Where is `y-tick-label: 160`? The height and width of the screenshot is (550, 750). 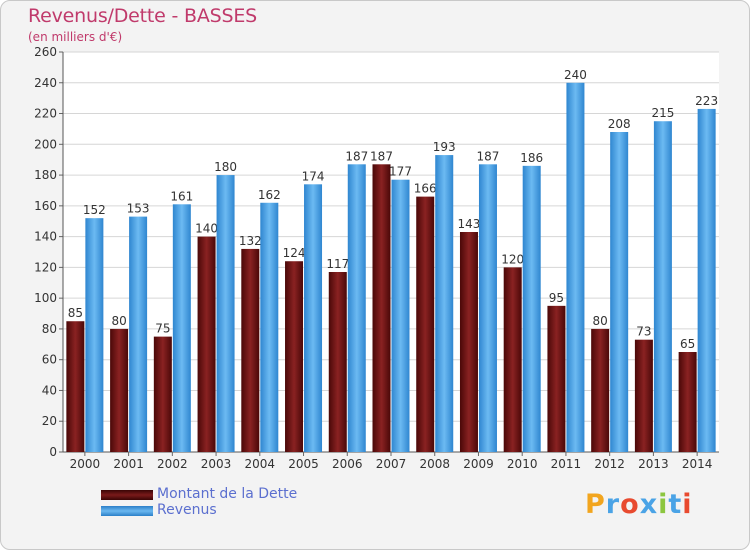 y-tick-label: 160 is located at coordinates (45, 206).